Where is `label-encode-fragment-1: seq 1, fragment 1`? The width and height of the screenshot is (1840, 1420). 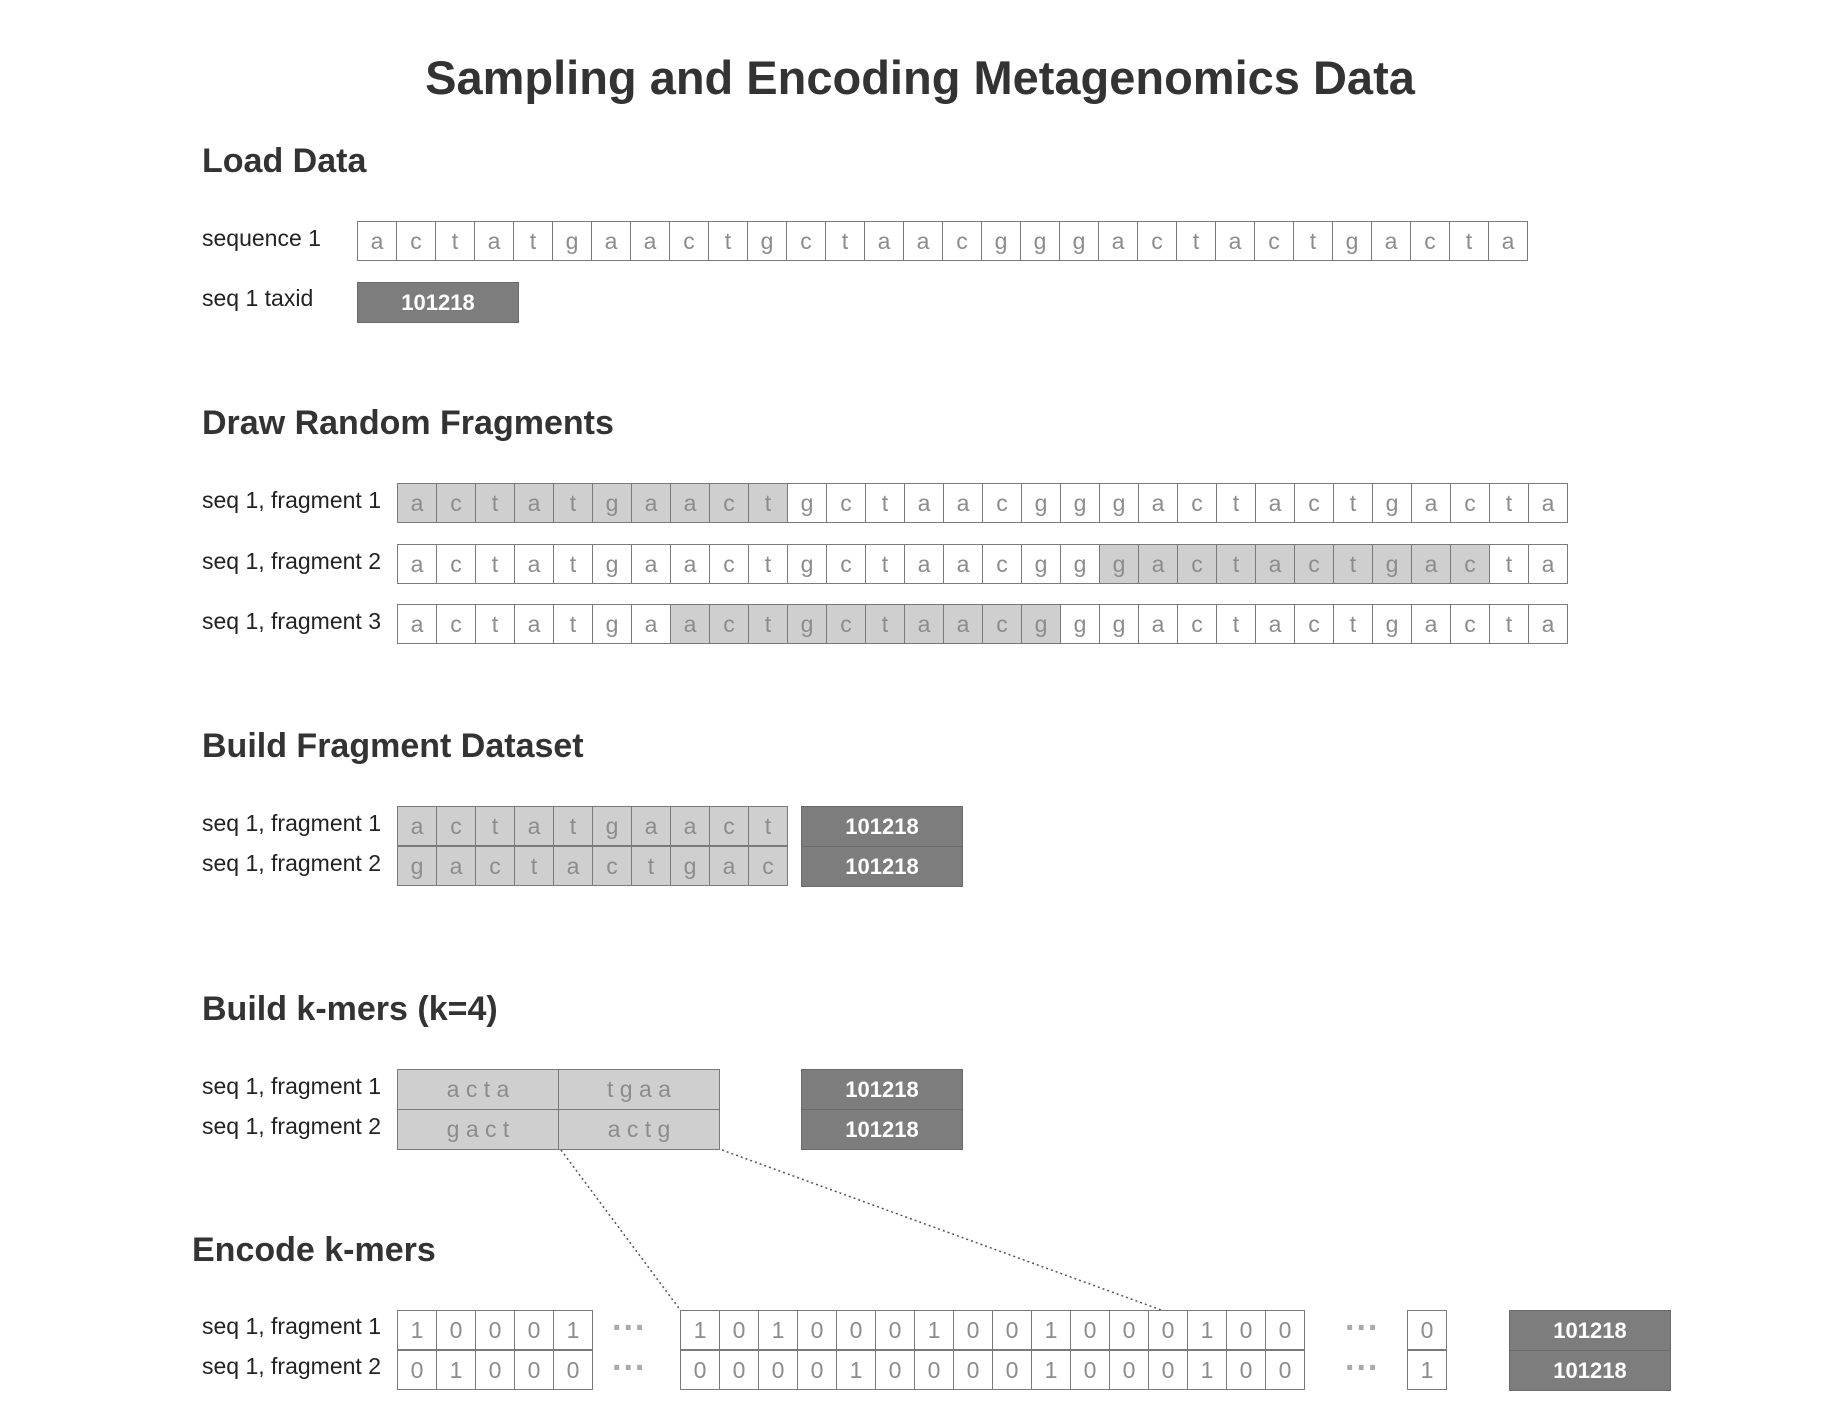
label-encode-fragment-1: seq 1, fragment 1 is located at coordinates (291, 1326).